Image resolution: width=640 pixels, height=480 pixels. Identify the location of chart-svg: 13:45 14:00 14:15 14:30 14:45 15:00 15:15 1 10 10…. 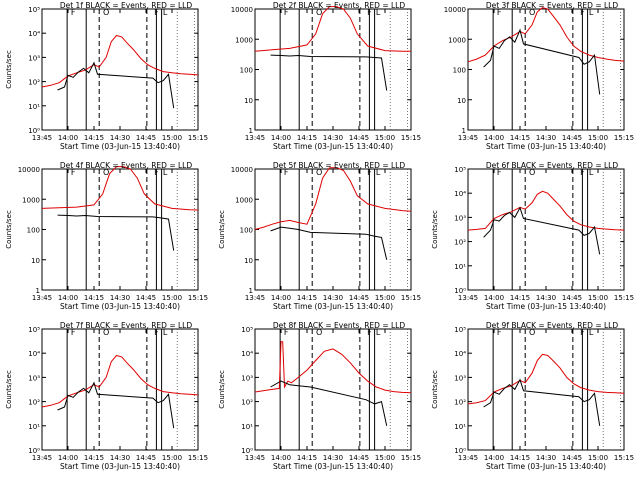
(319, 236).